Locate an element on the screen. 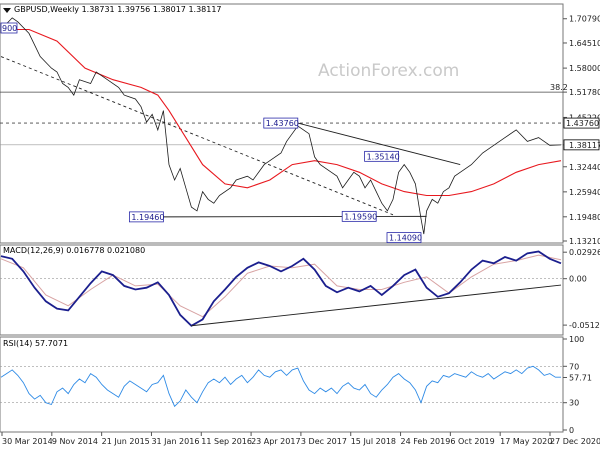  fibonacci-label: 38.2 is located at coordinates (559, 87).